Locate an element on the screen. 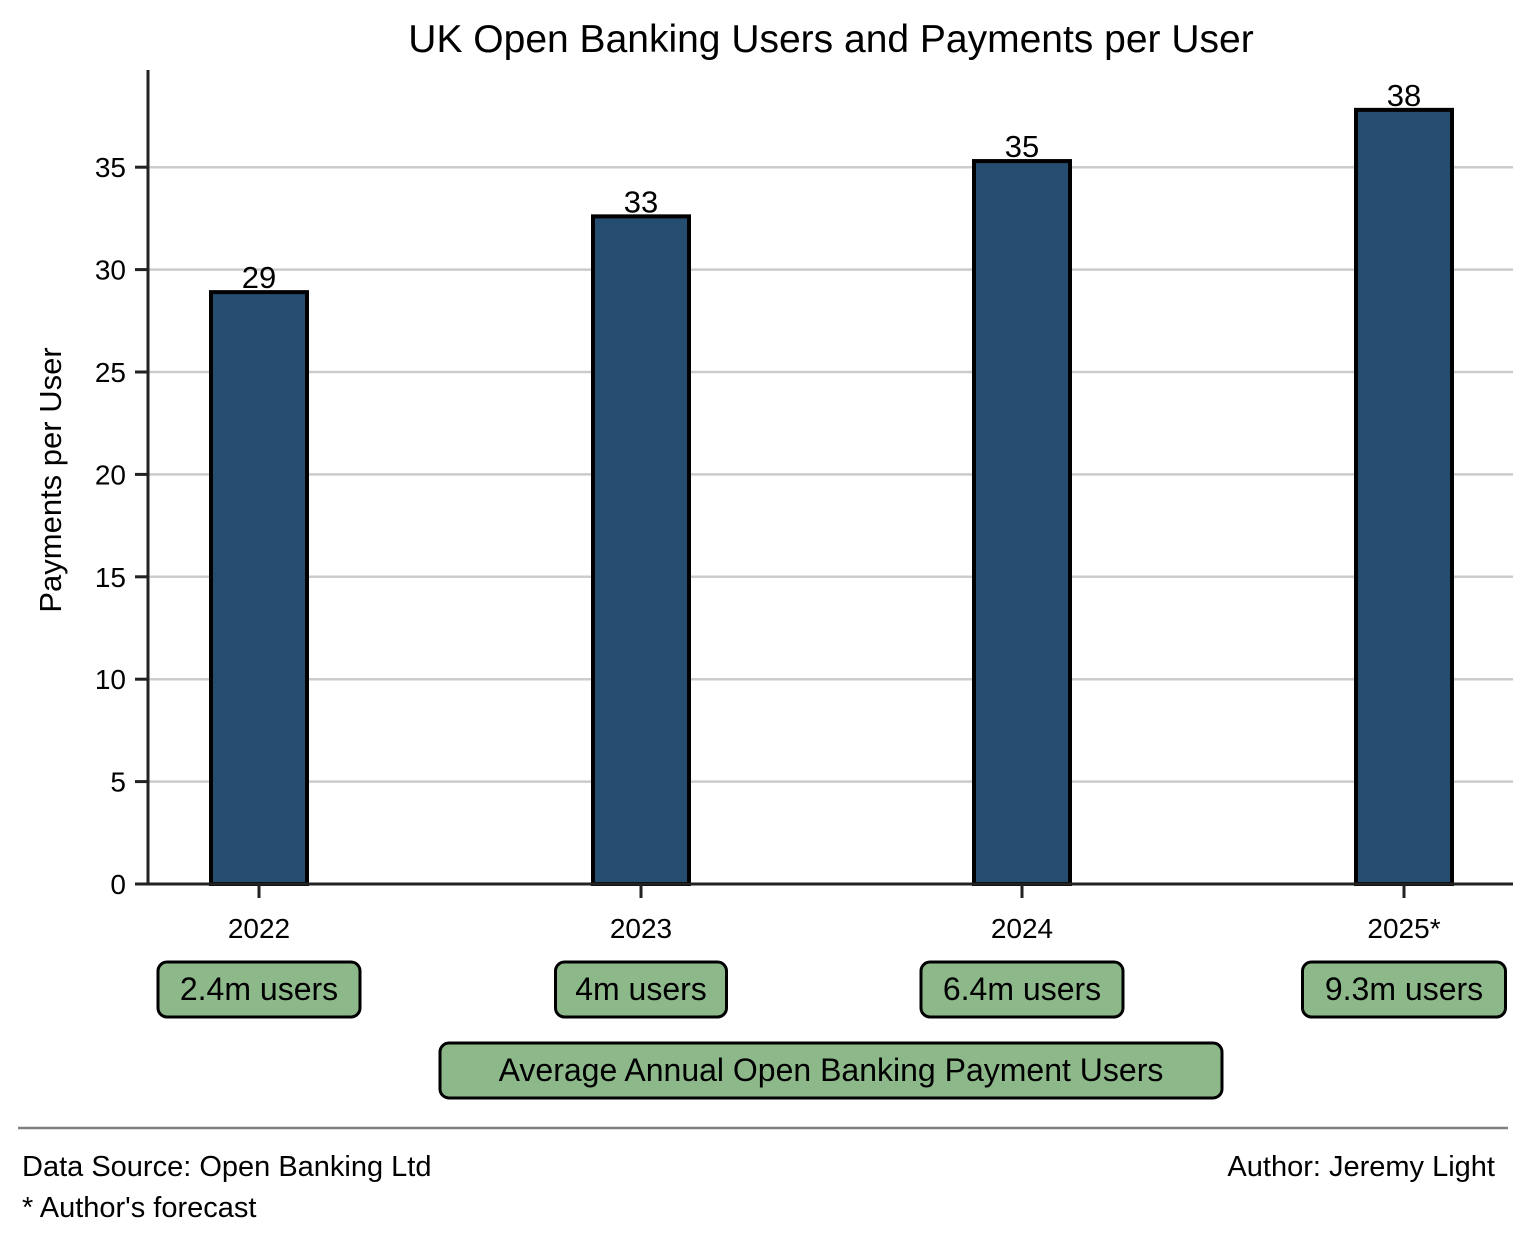 The image size is (1535, 1246). y-tick-label: 30 is located at coordinates (110, 270).